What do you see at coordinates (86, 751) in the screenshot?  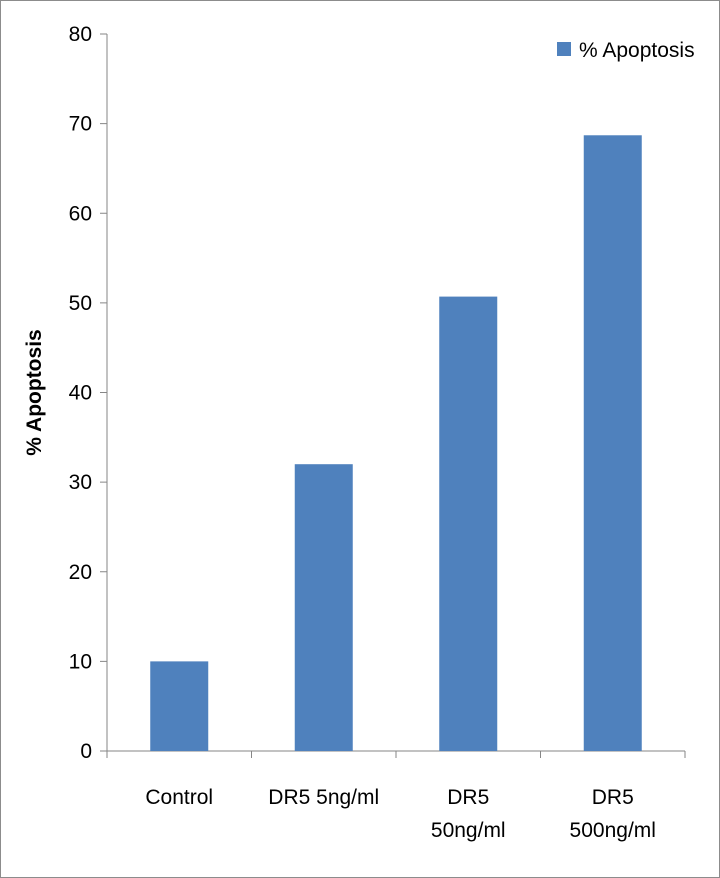 I see `y-tick-label: 0` at bounding box center [86, 751].